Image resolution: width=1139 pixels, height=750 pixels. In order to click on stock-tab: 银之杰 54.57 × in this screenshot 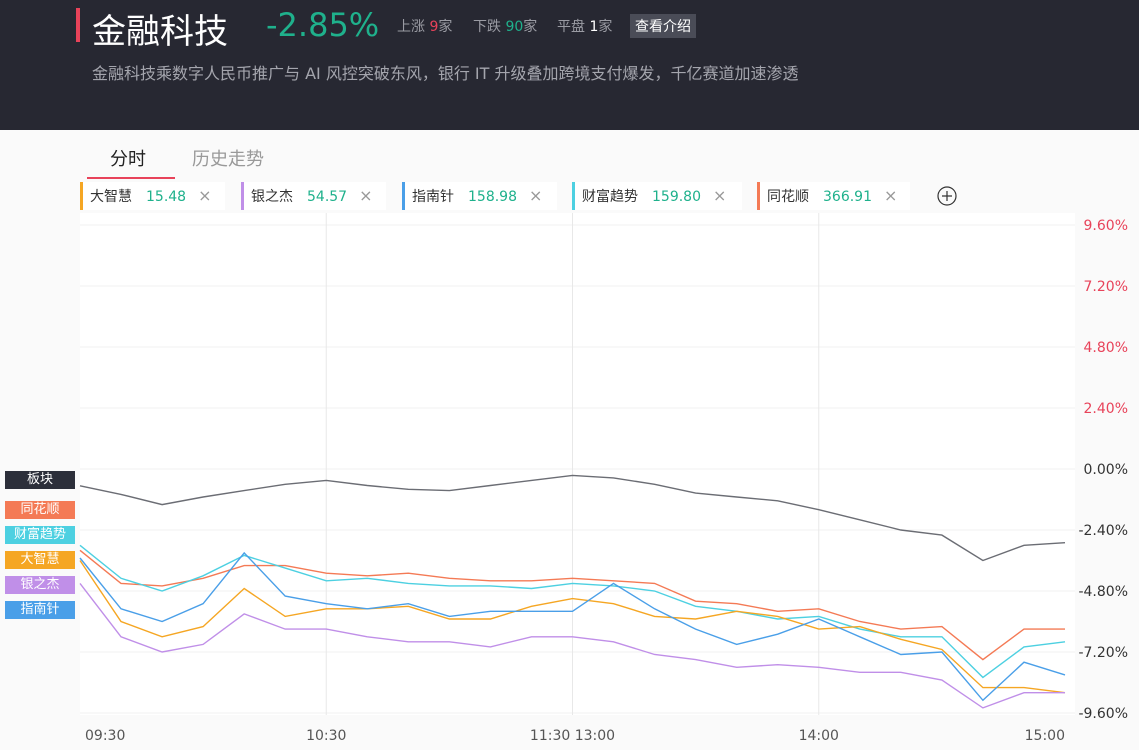, I will do `click(313, 196)`.